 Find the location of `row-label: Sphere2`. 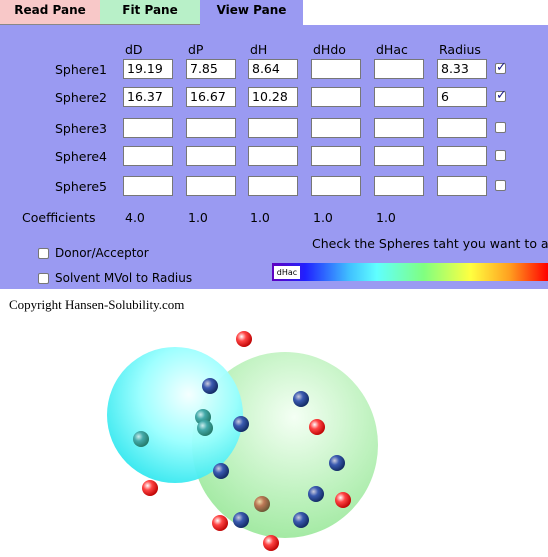

row-label: Sphere2 is located at coordinates (81, 97).